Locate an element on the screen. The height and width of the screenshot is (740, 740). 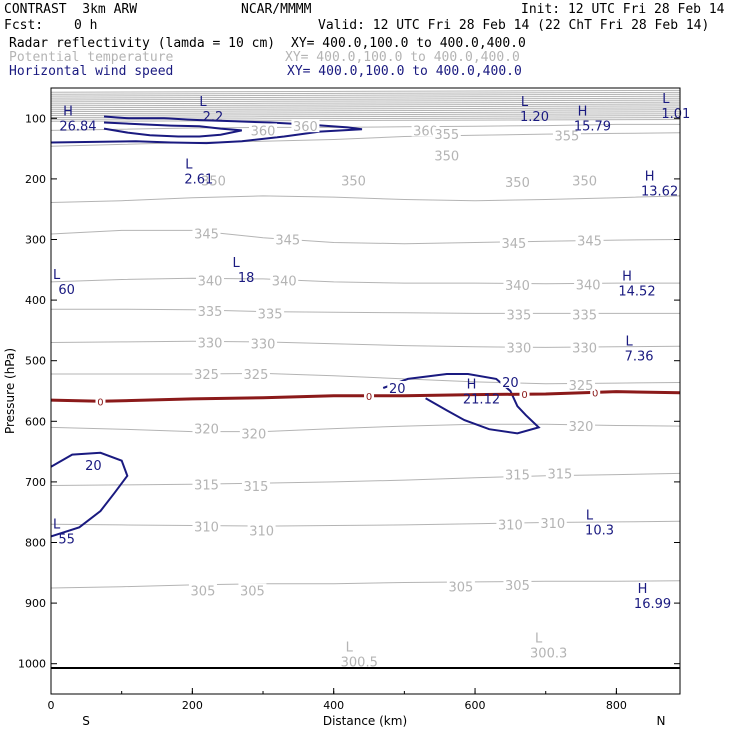
direction-right: N is located at coordinates (661, 721).